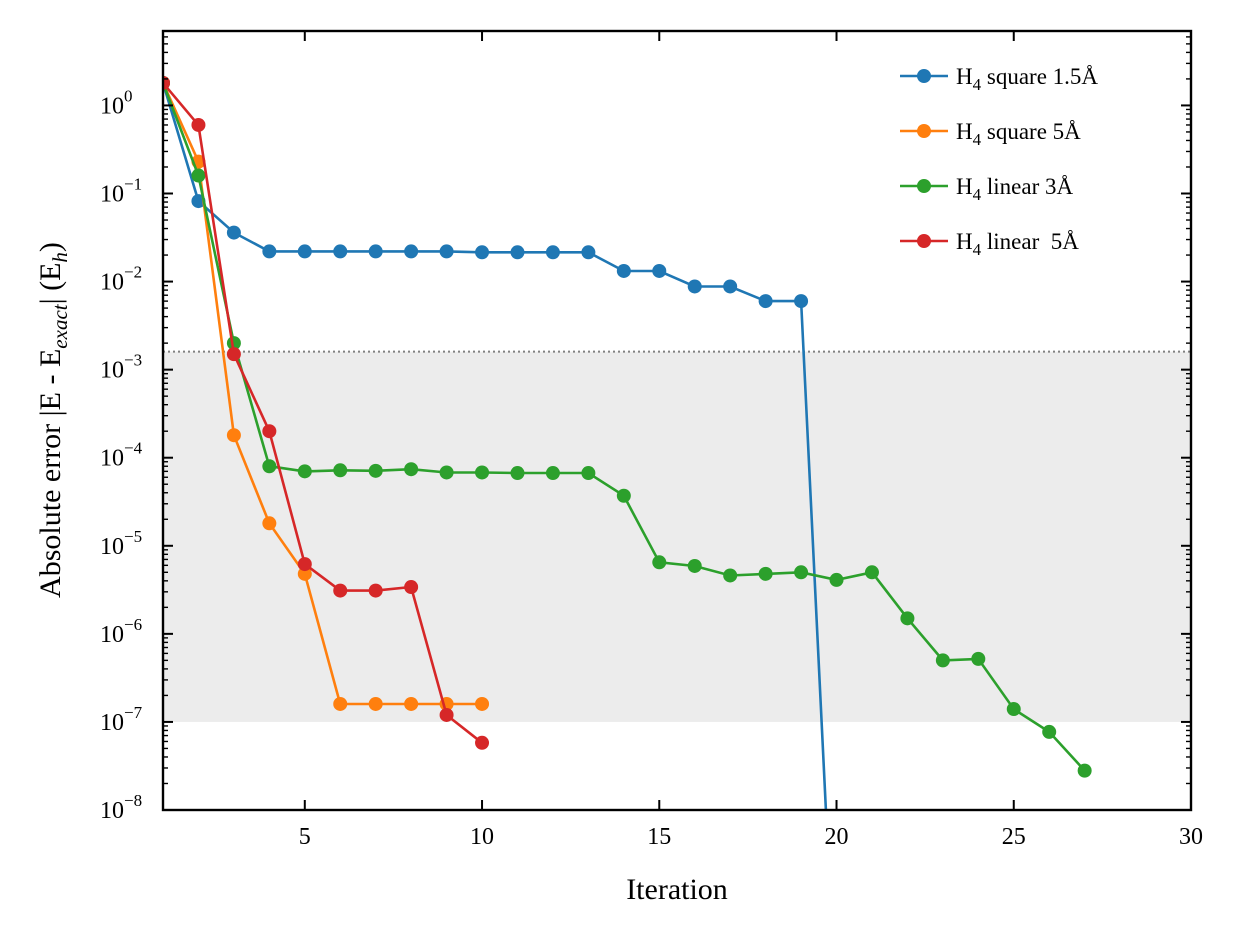  I want to click on y-tick-label: 10⁻², so click(121, 279).